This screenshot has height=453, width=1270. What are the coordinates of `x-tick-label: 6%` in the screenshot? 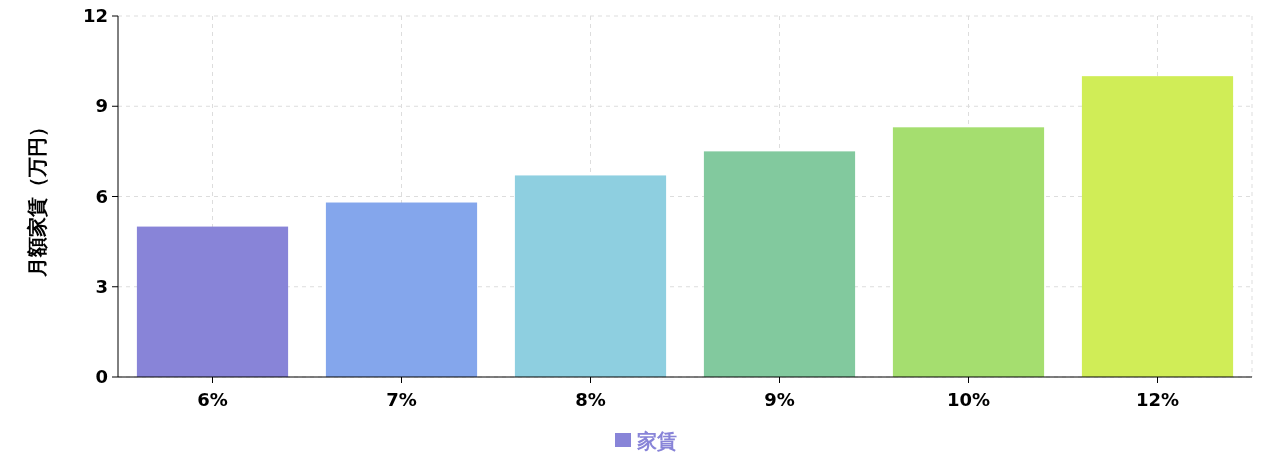 It's located at (212, 399).